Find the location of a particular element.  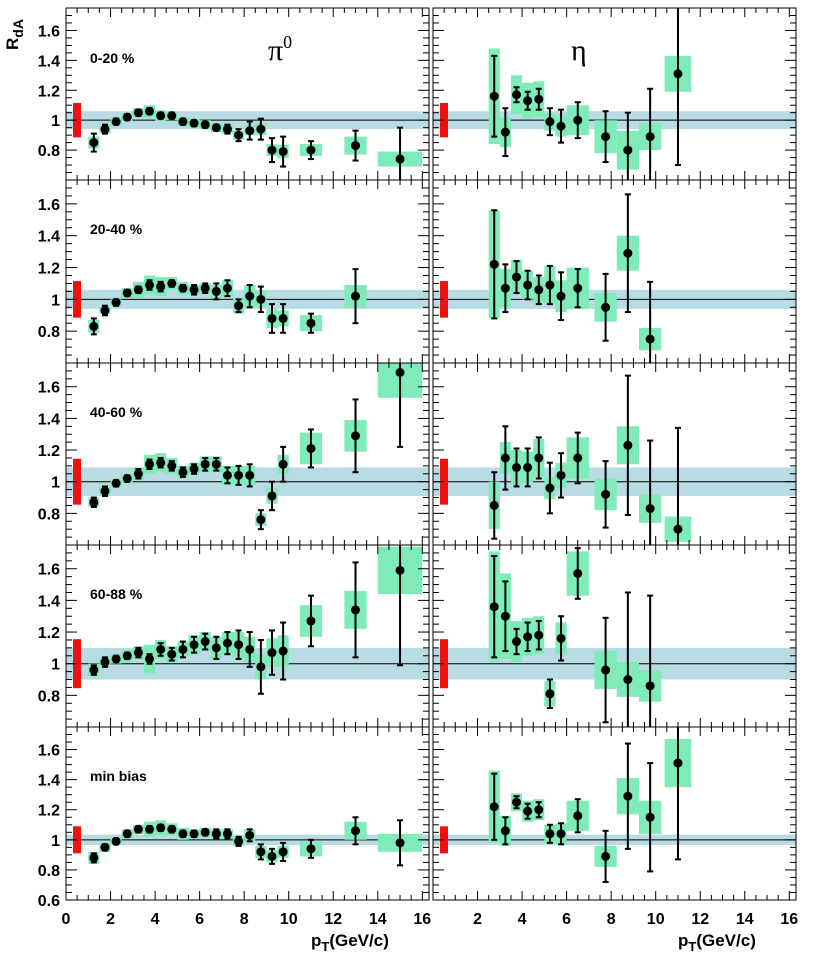

centrality-label: 20-40 % is located at coordinates (116, 229).